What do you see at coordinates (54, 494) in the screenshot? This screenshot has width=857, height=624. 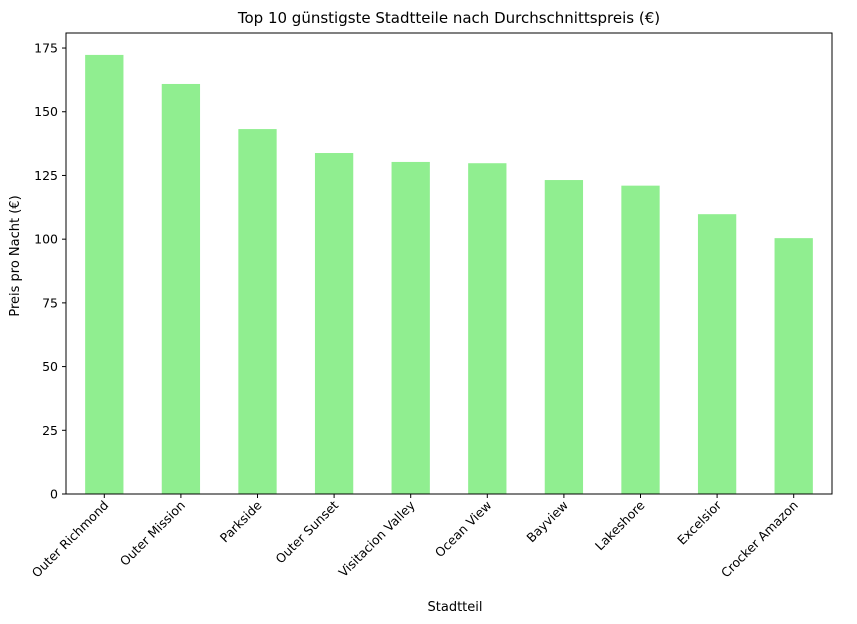 I see `y-tick-label: 0` at bounding box center [54, 494].